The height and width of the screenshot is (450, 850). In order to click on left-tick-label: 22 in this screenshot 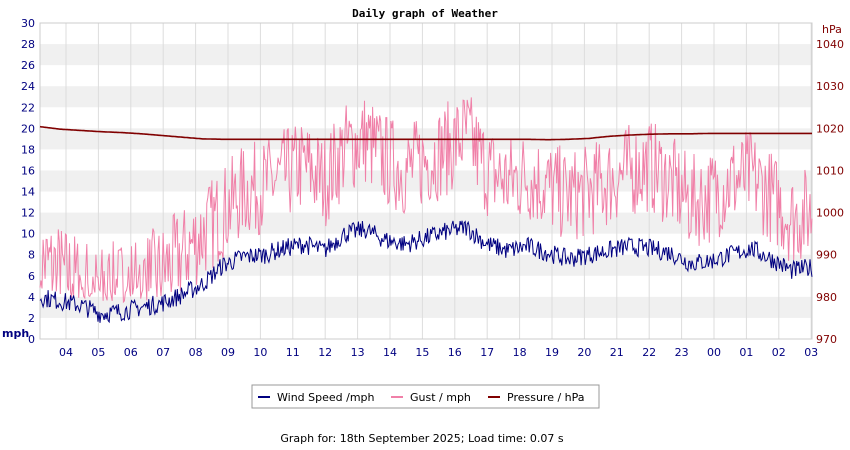, I will do `click(28, 107)`.